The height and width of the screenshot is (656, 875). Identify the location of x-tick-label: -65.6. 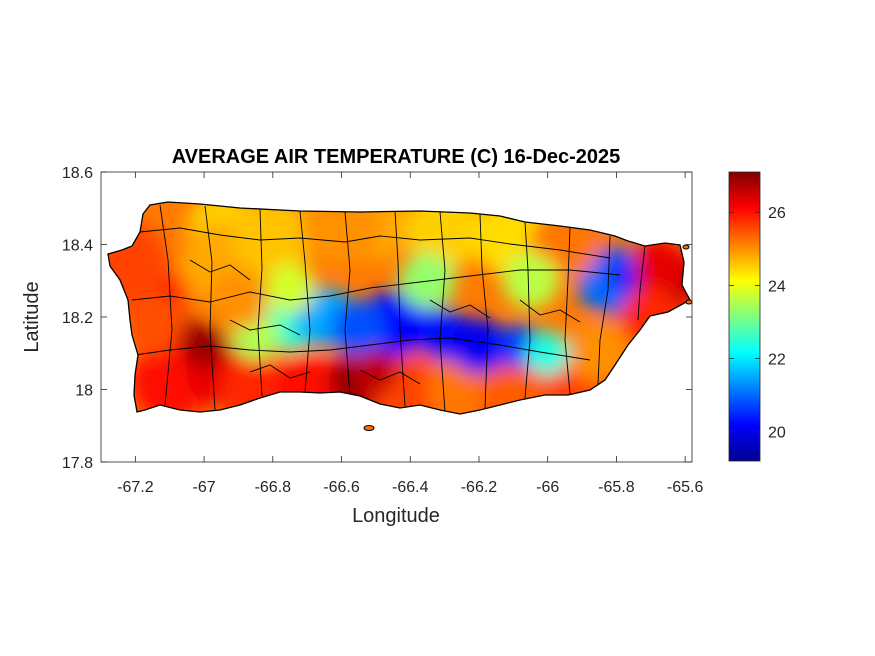
(685, 487).